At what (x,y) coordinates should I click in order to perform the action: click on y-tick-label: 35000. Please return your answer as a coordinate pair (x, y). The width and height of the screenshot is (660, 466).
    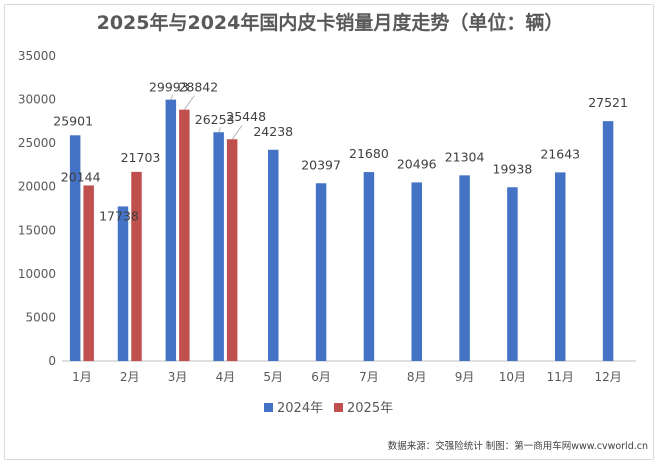
    Looking at the image, I should click on (37, 56).